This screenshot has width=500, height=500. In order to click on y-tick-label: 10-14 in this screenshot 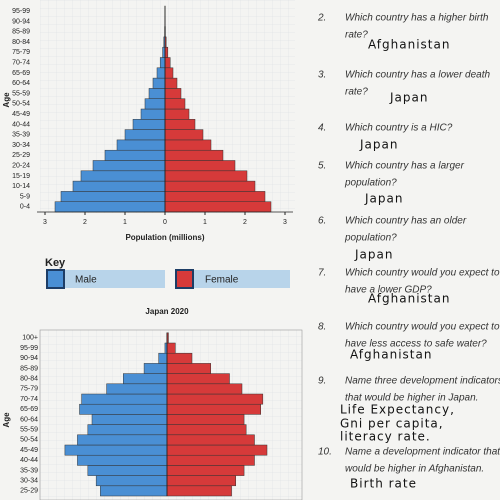, I will do `click(21, 186)`.